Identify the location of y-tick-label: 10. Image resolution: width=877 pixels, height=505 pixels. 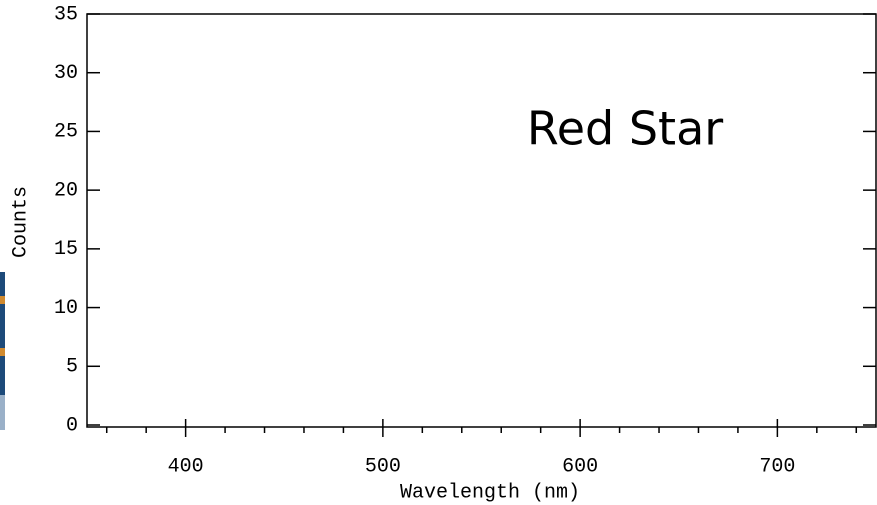
(66, 308).